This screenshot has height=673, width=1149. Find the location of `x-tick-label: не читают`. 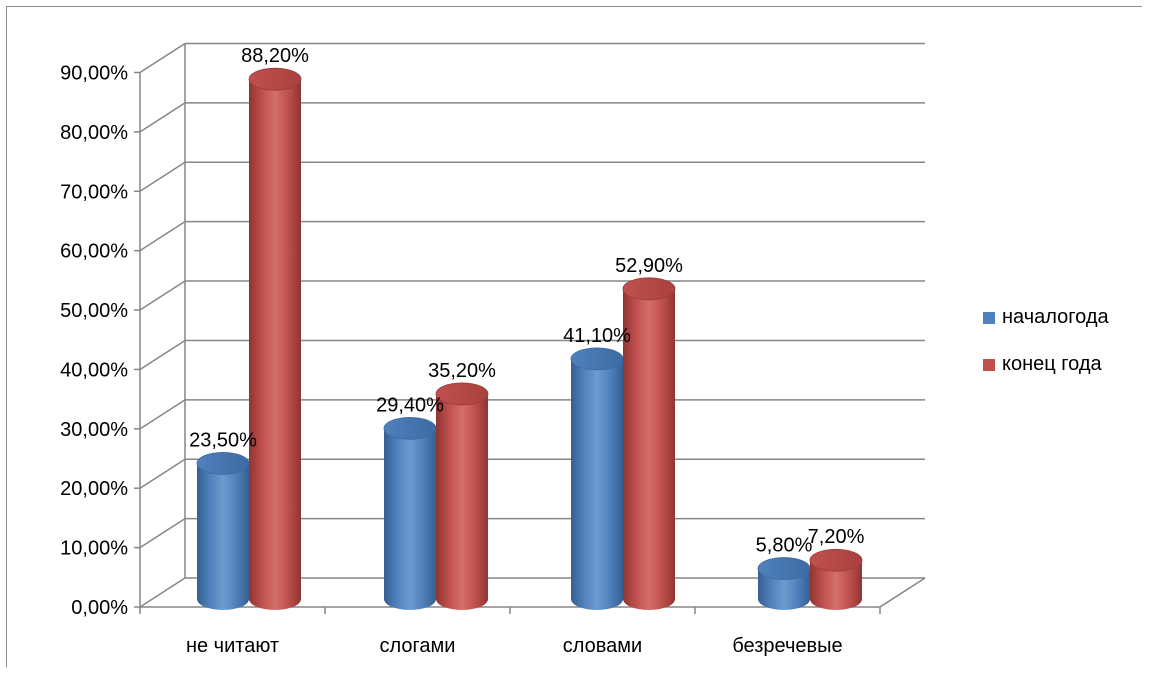

x-tick-label: не читают is located at coordinates (232, 646).